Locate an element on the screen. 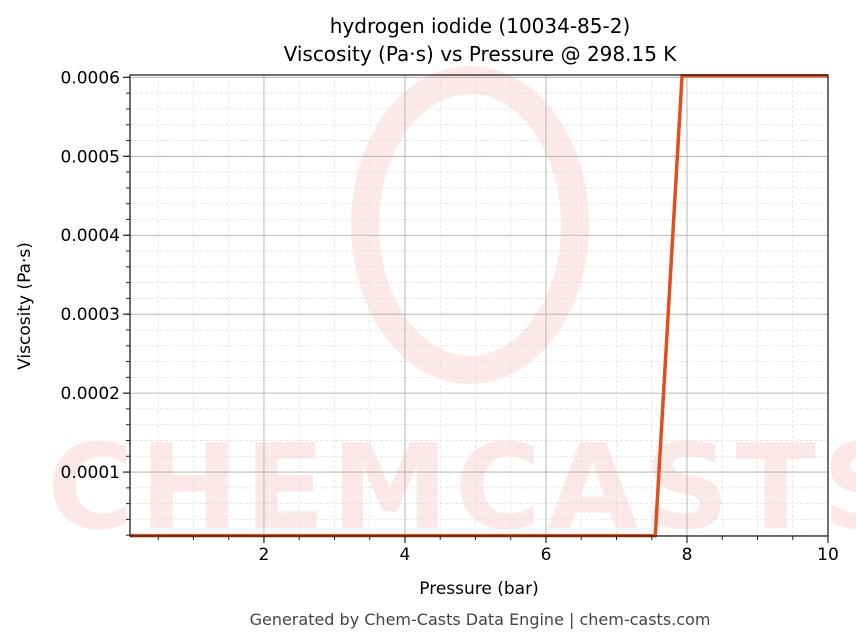  x-tick-label: 4 is located at coordinates (405, 555).